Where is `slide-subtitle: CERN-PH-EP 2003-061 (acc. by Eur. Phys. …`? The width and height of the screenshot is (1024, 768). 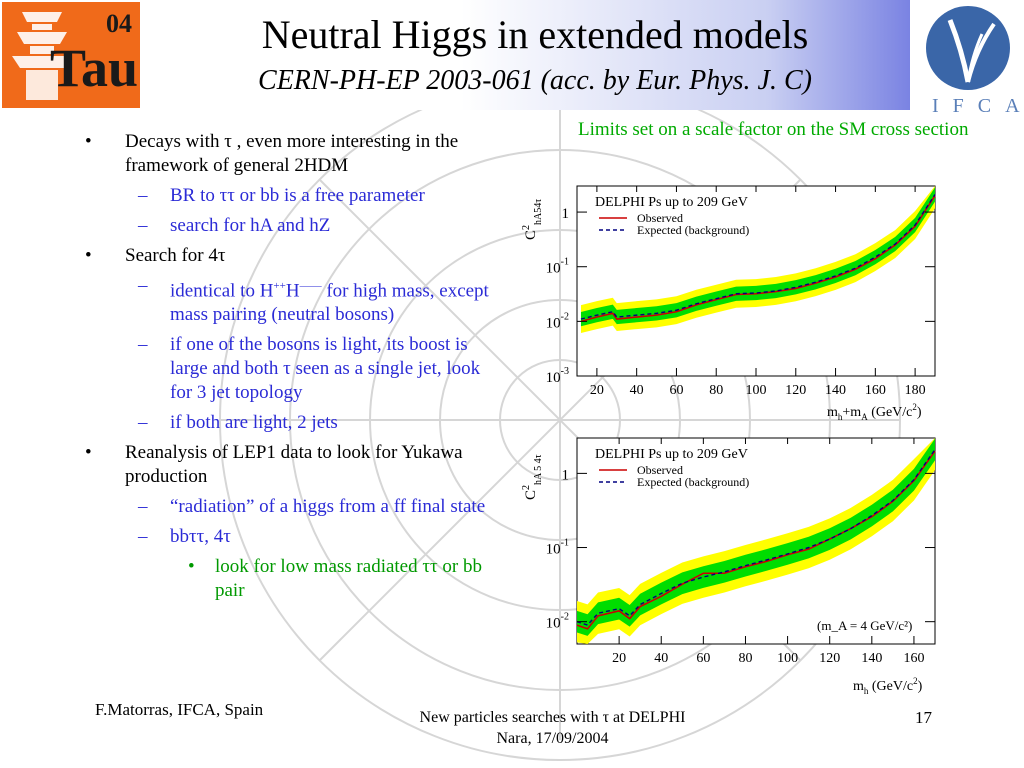 slide-subtitle: CERN-PH-EP 2003-061 (acc. by Eur. Phys. … is located at coordinates (535, 80).